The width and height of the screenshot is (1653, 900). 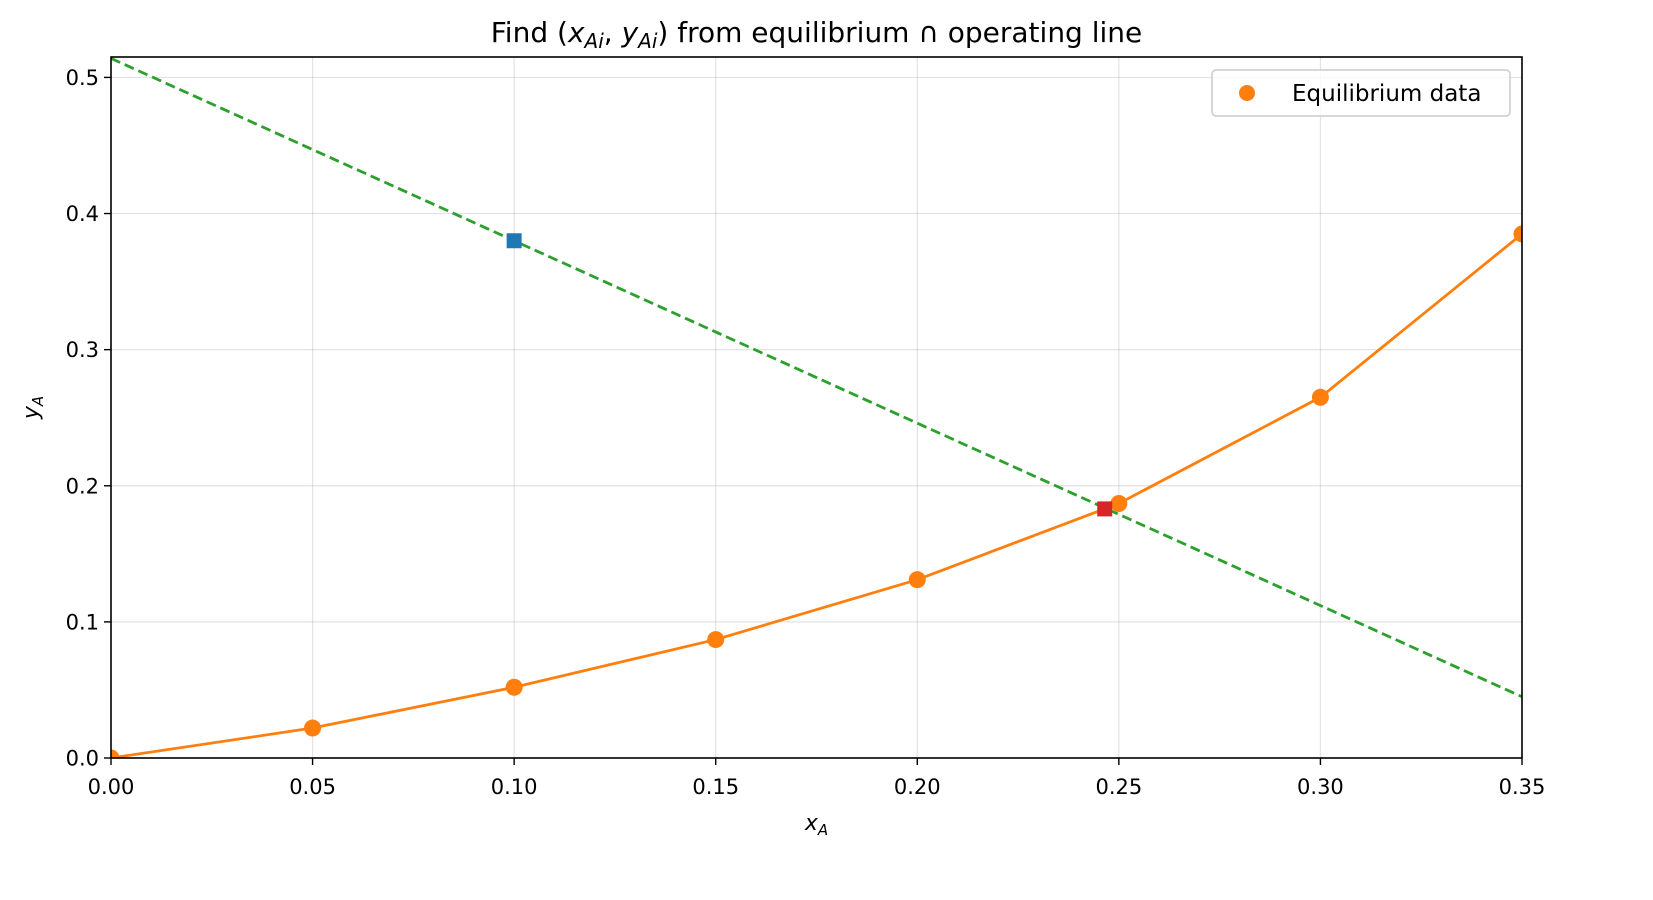 I want to click on title-suffix: ) from equilibrium ∩ operating line, so click(x=899, y=32).